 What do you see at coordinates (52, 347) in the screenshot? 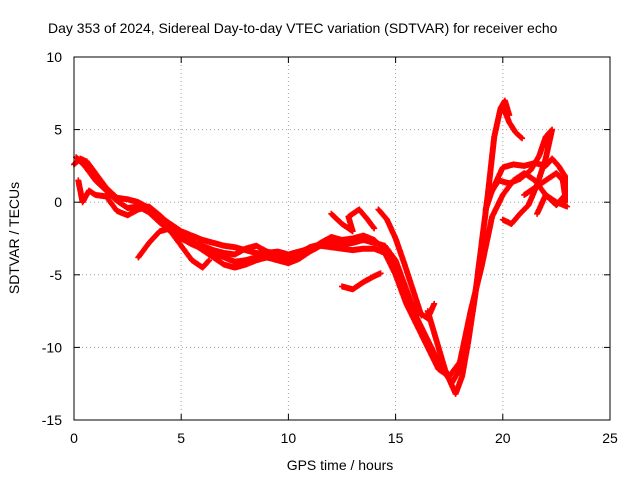
I see `y-tick-label: -10` at bounding box center [52, 347].